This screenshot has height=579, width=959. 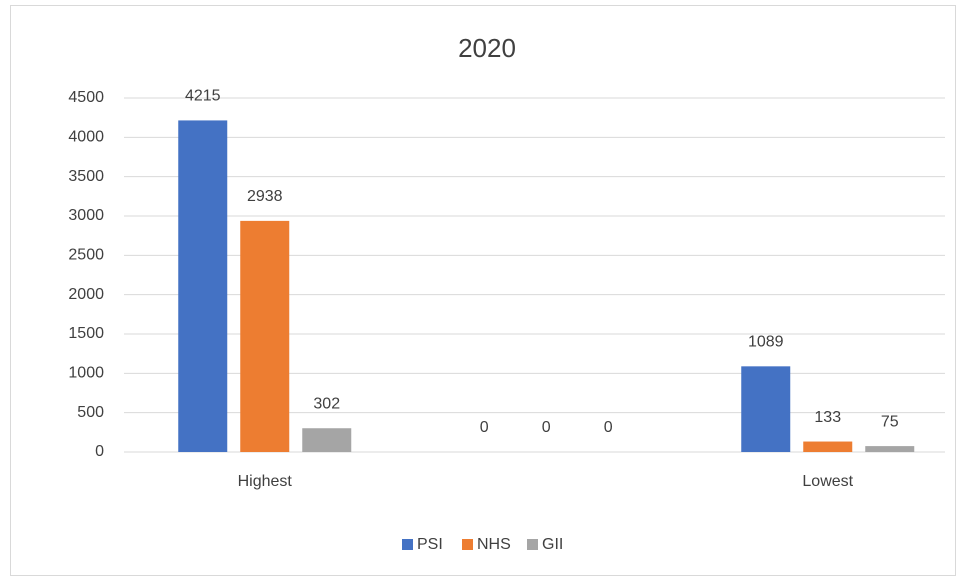 I want to click on y-tick-label: 500, so click(x=90, y=412).